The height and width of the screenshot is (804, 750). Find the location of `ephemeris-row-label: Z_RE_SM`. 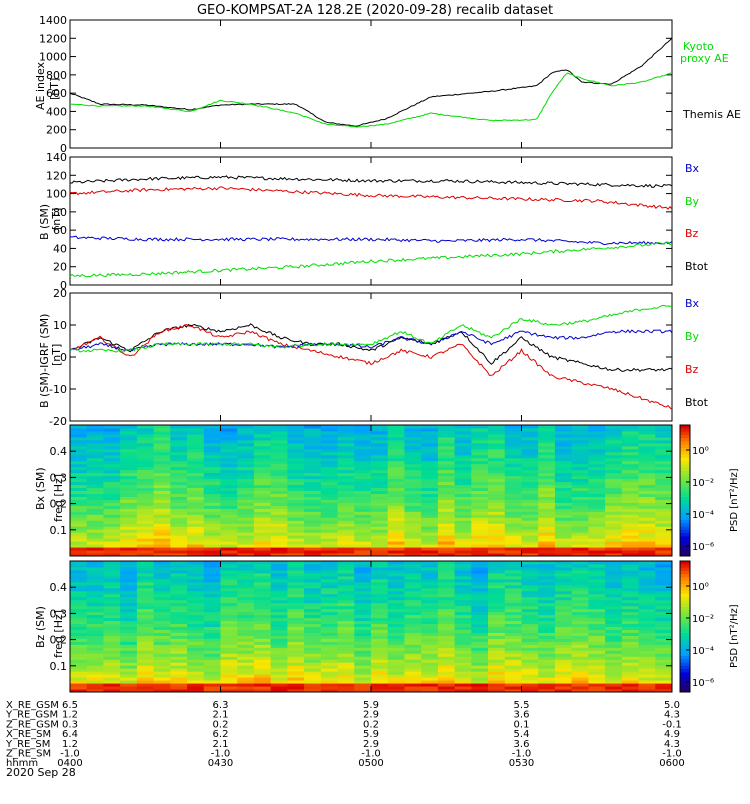

ephemeris-row-label: Z_RE_SM is located at coordinates (28, 754).